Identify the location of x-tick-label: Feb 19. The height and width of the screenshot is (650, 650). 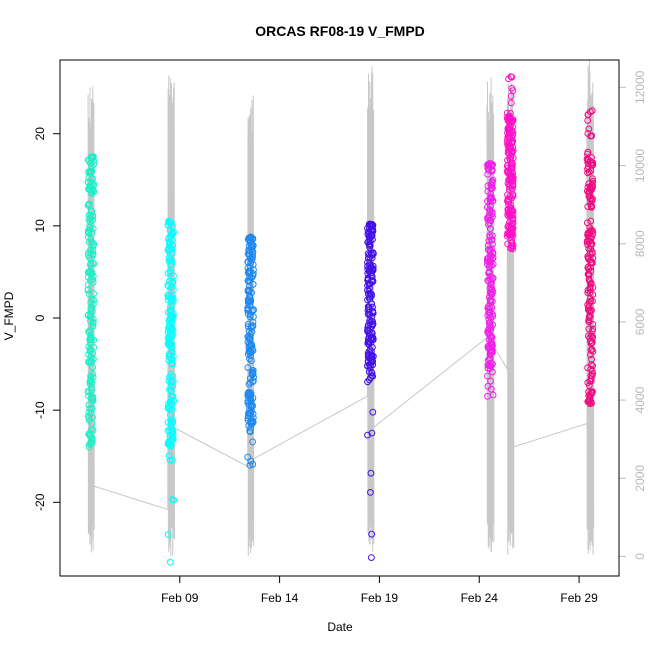
(380, 598).